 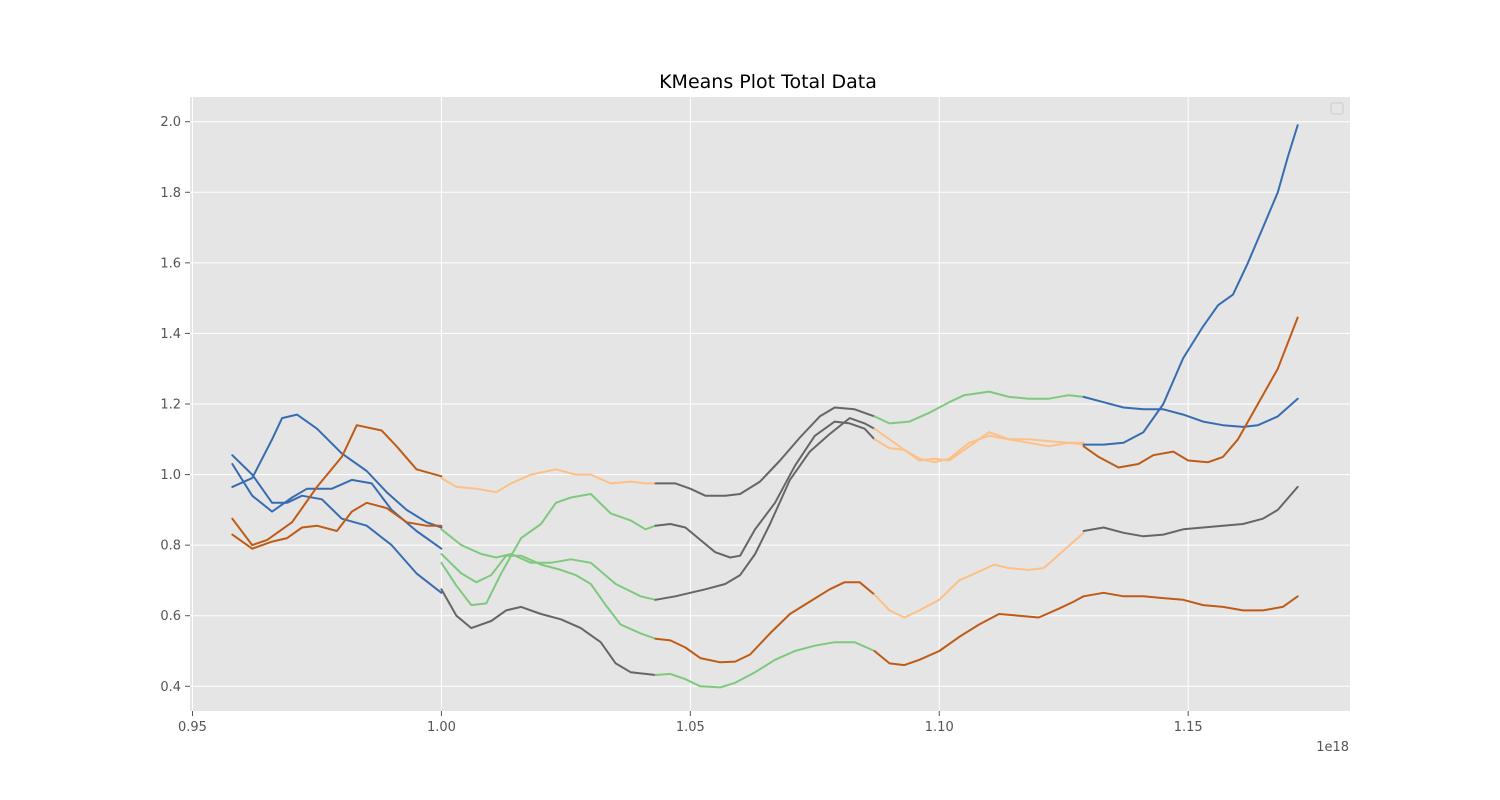 I want to click on y-tick-label: 0.8, so click(x=170, y=546).